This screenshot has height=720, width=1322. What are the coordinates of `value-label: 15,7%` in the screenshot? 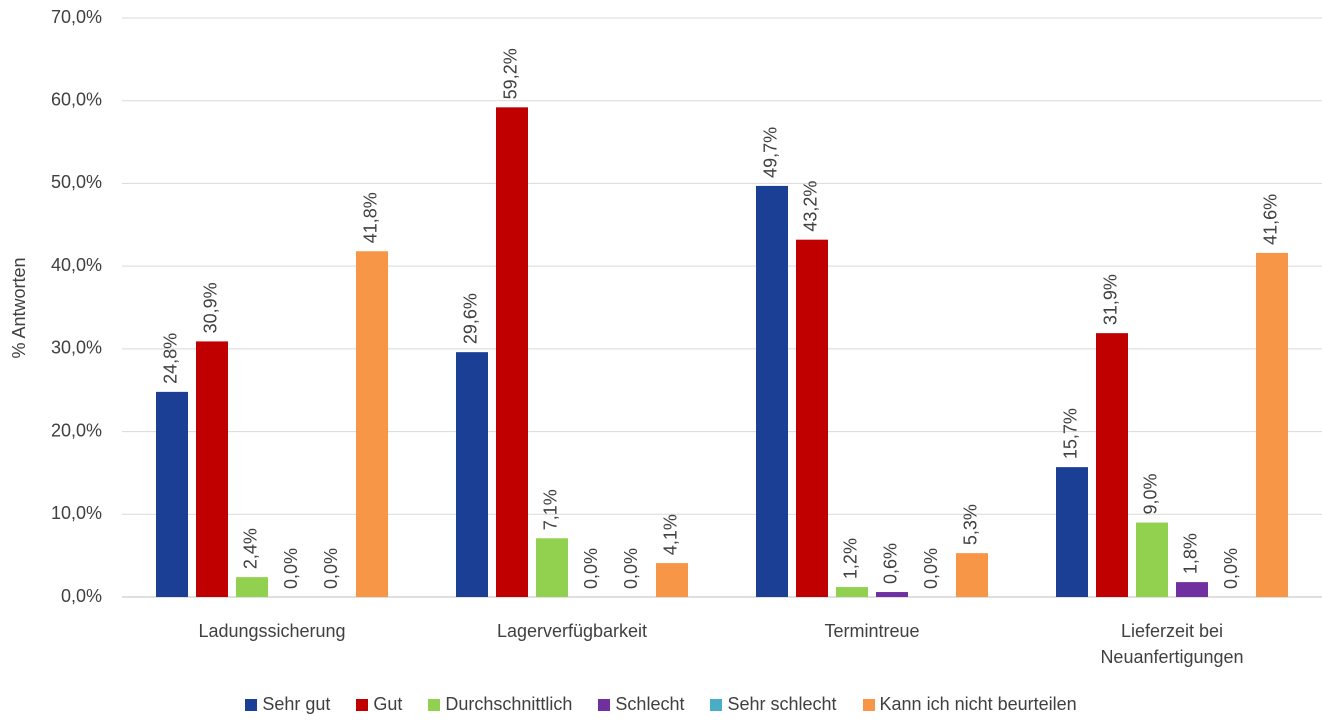 It's located at (1071, 433).